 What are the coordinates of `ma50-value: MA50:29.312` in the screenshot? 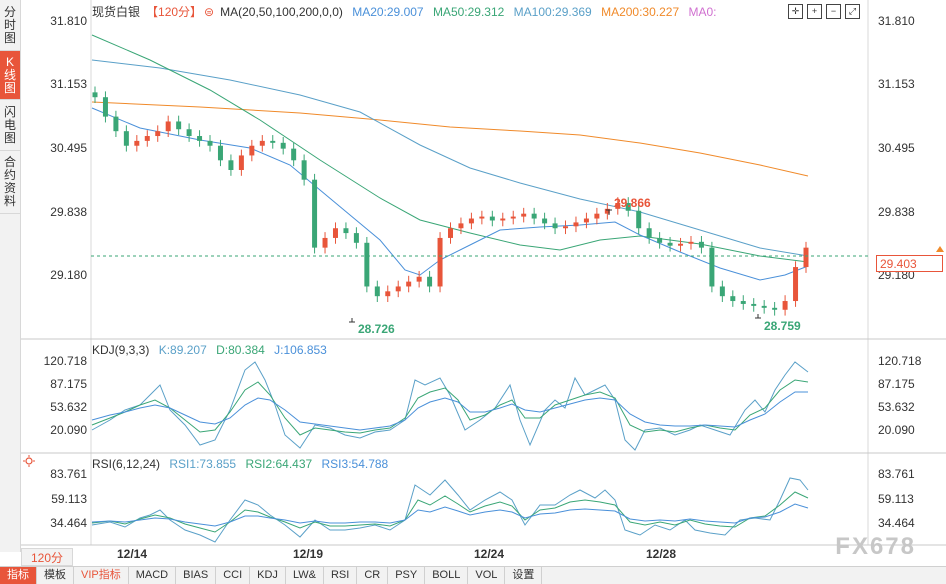 It's located at (468, 12).